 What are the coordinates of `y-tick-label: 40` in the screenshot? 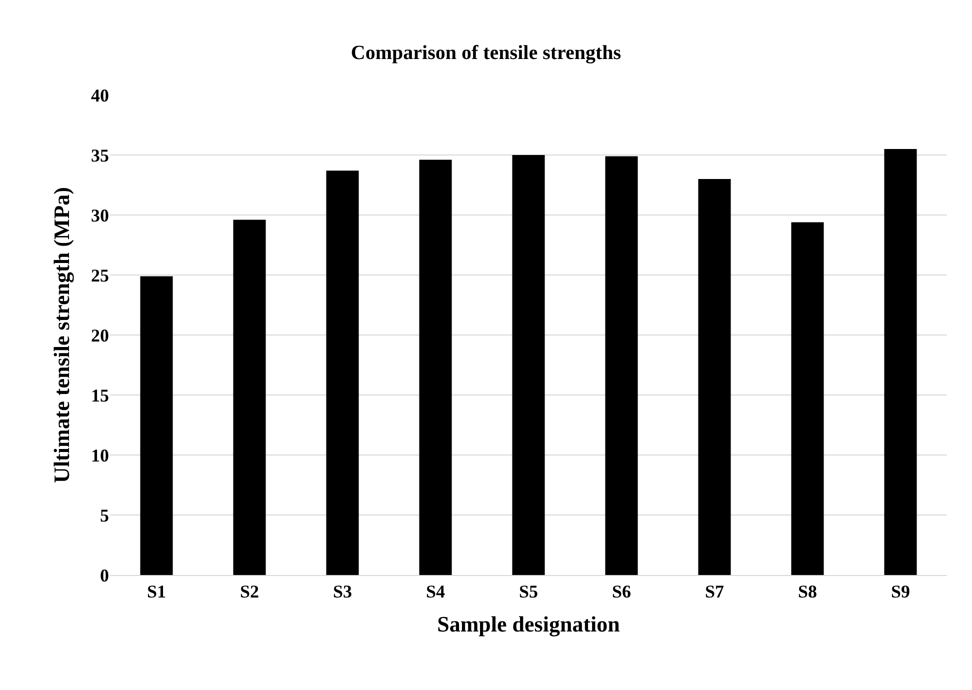 It's located at (100, 95).